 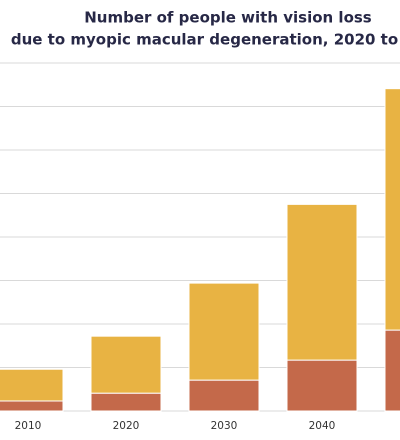 What do you see at coordinates (322, 426) in the screenshot?
I see `x-tick-label: 2040` at bounding box center [322, 426].